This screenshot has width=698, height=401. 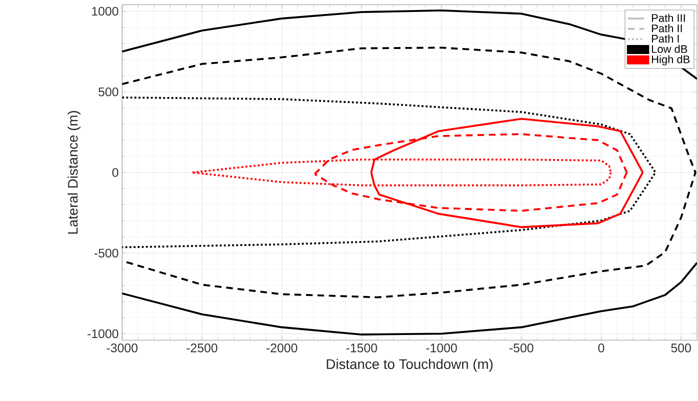 I want to click on x-tick-label: -3000, so click(x=122, y=347).